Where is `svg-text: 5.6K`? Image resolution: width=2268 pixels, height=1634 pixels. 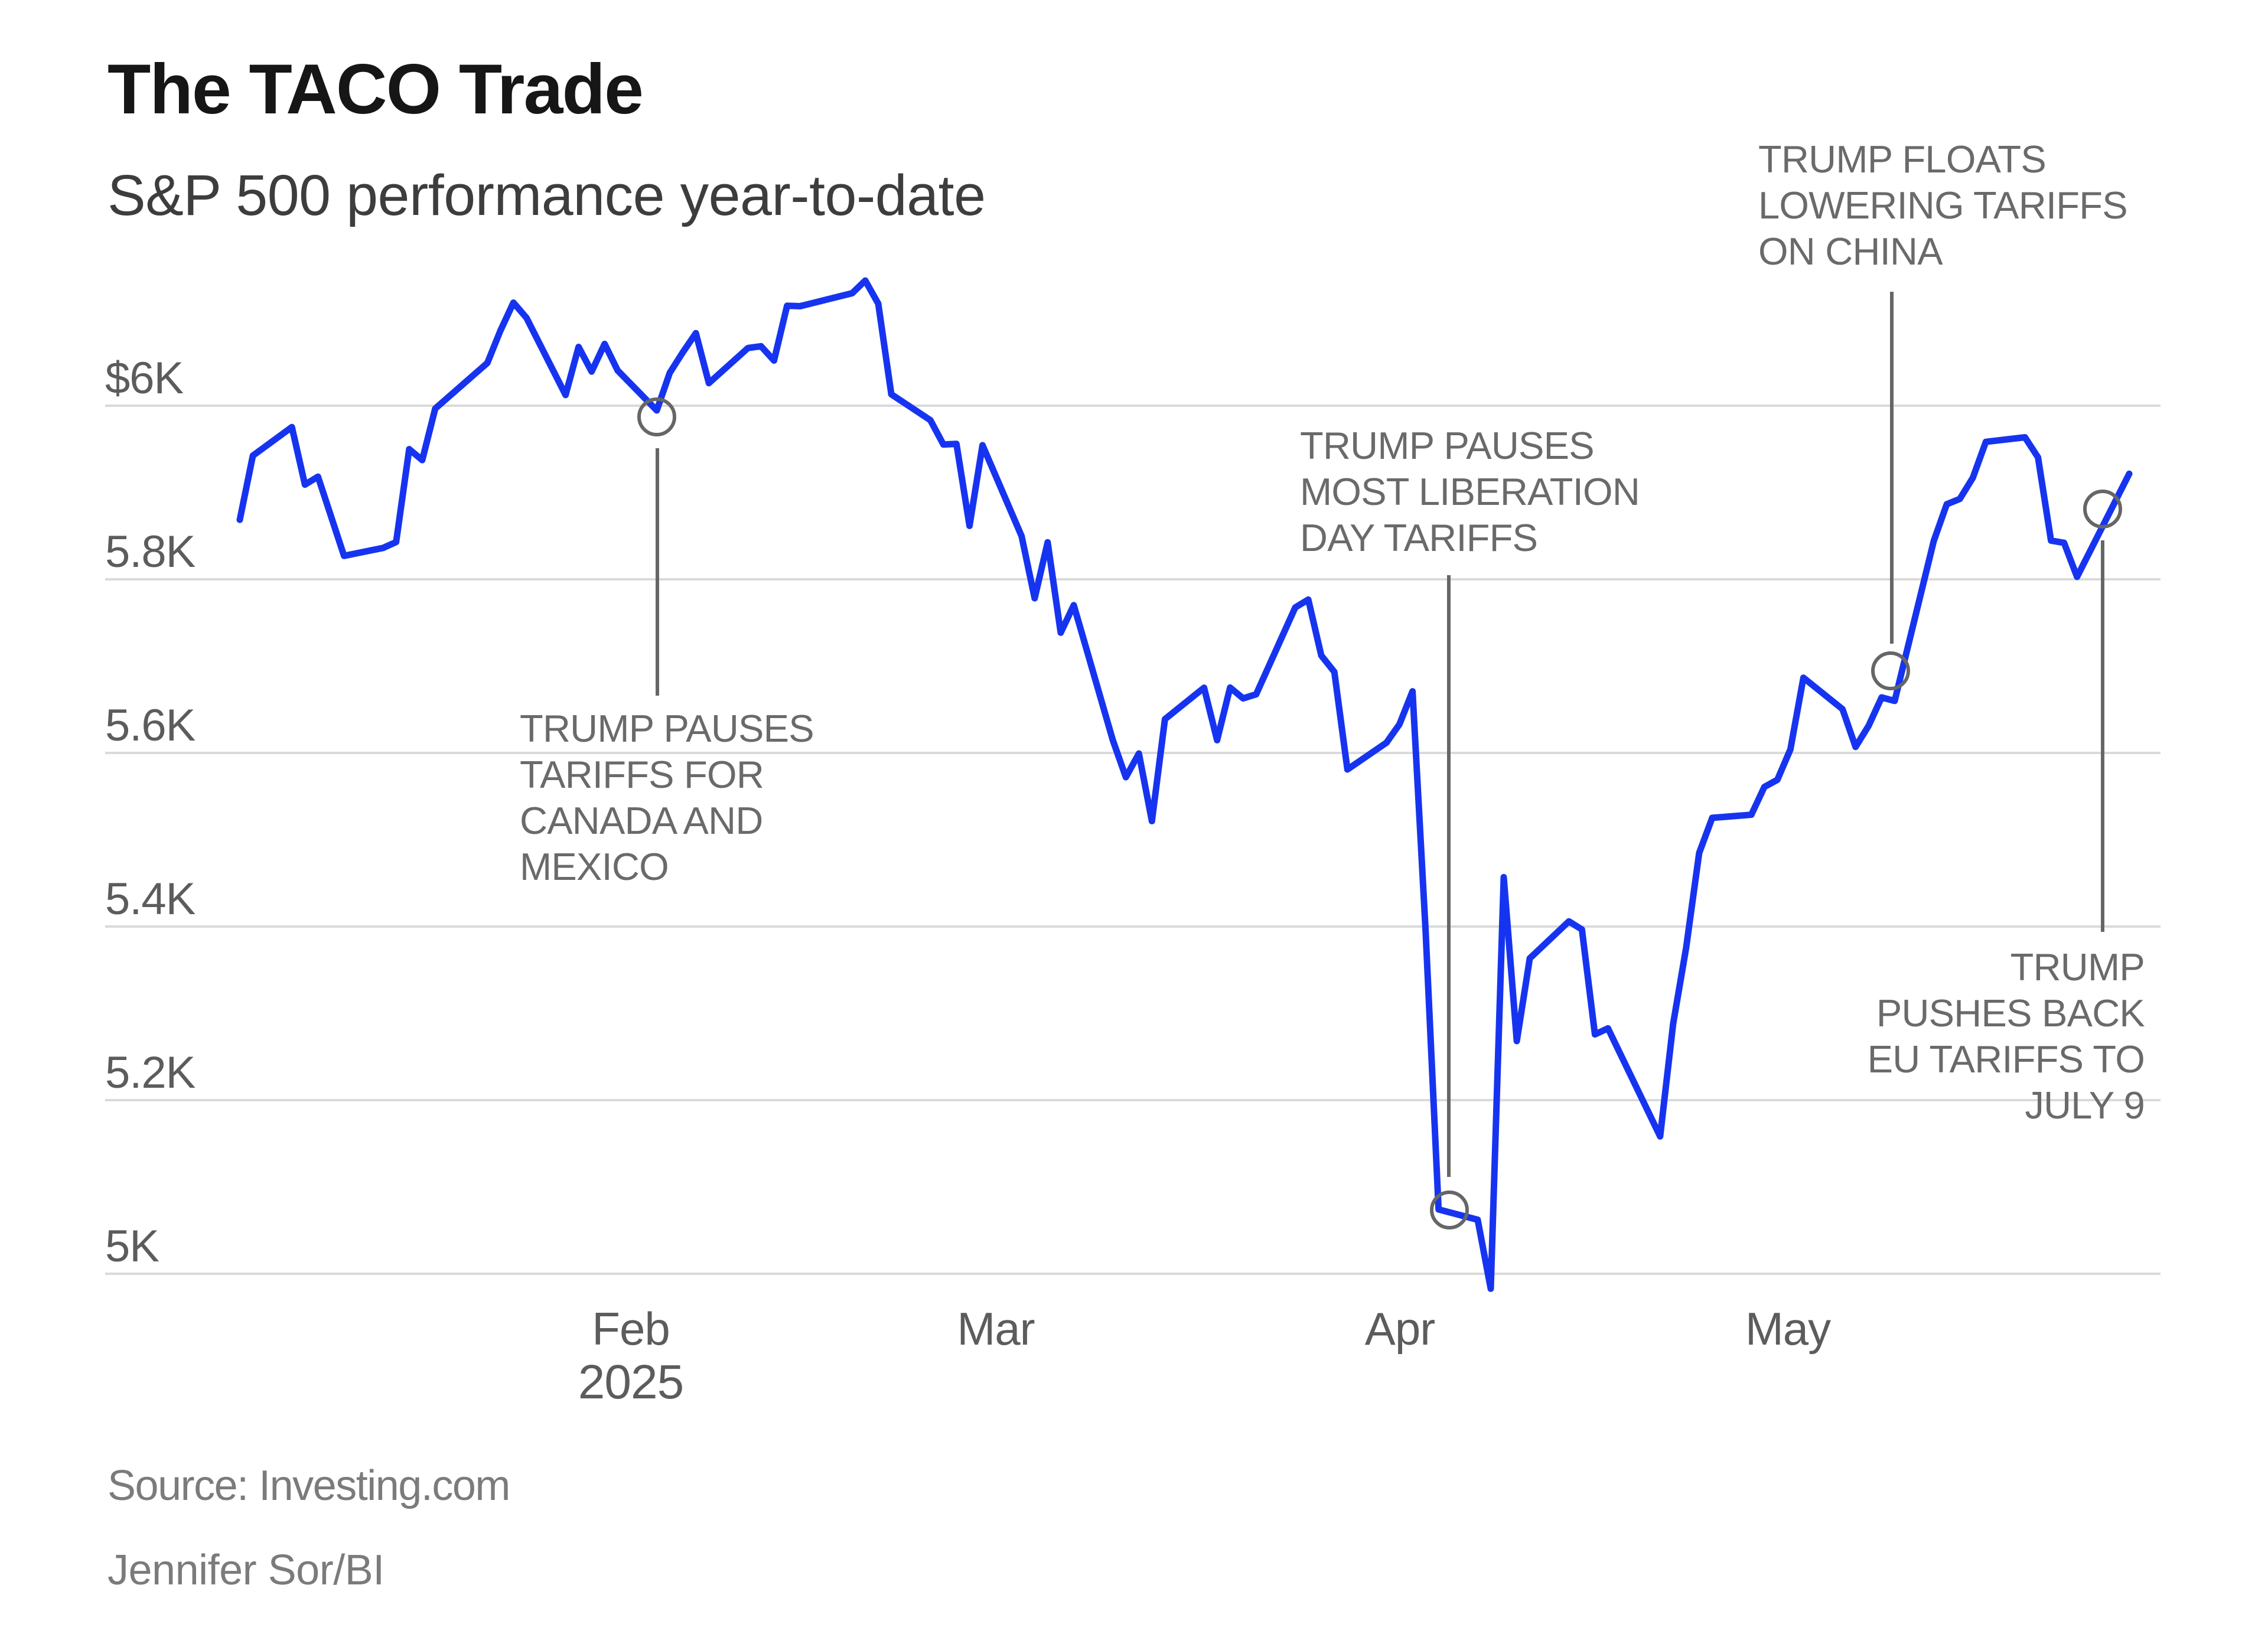 svg-text: 5.6K is located at coordinates (150, 726).